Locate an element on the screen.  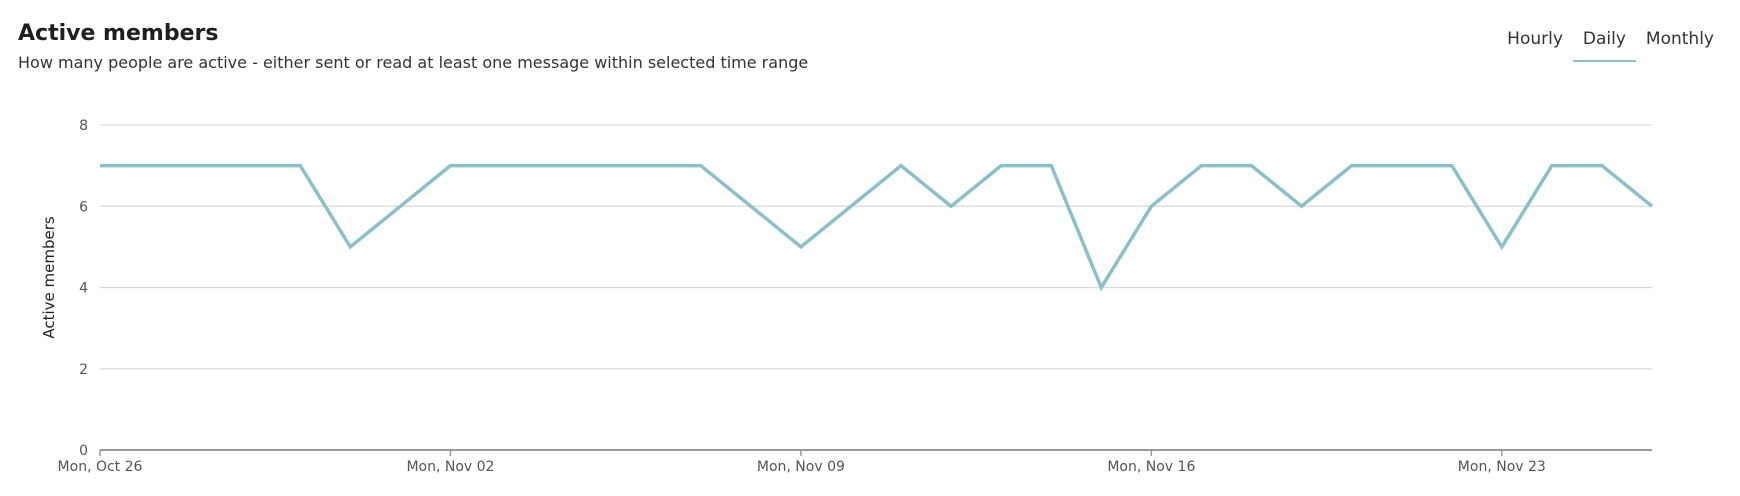
granularity-tabs: Hourly Daily Monthly is located at coordinates (1610, 45).